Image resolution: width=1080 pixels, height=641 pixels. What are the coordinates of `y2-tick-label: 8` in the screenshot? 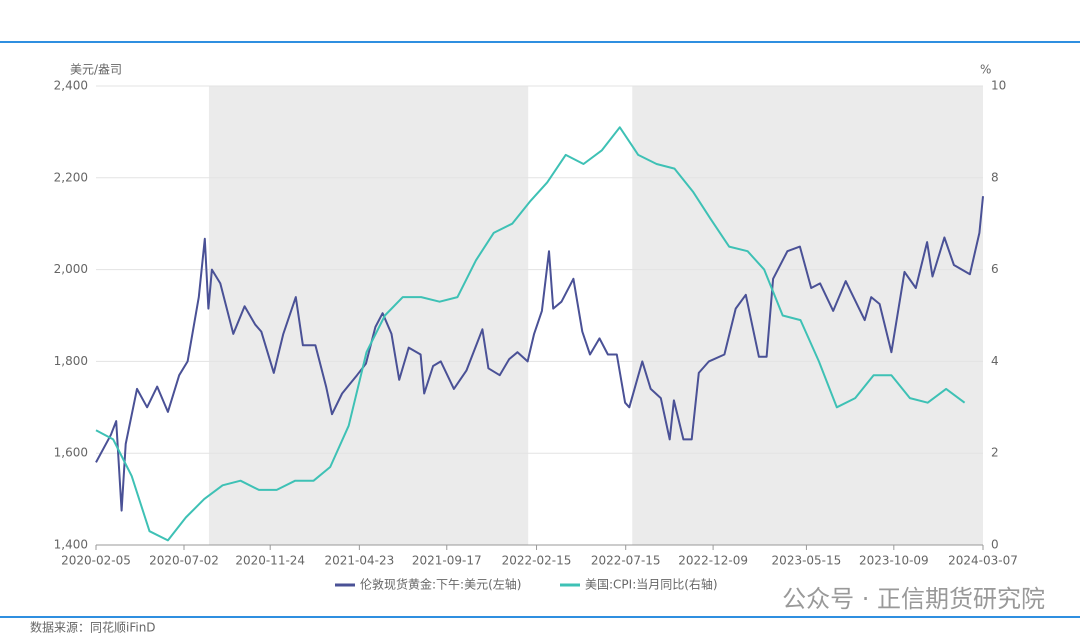 It's located at (995, 177).